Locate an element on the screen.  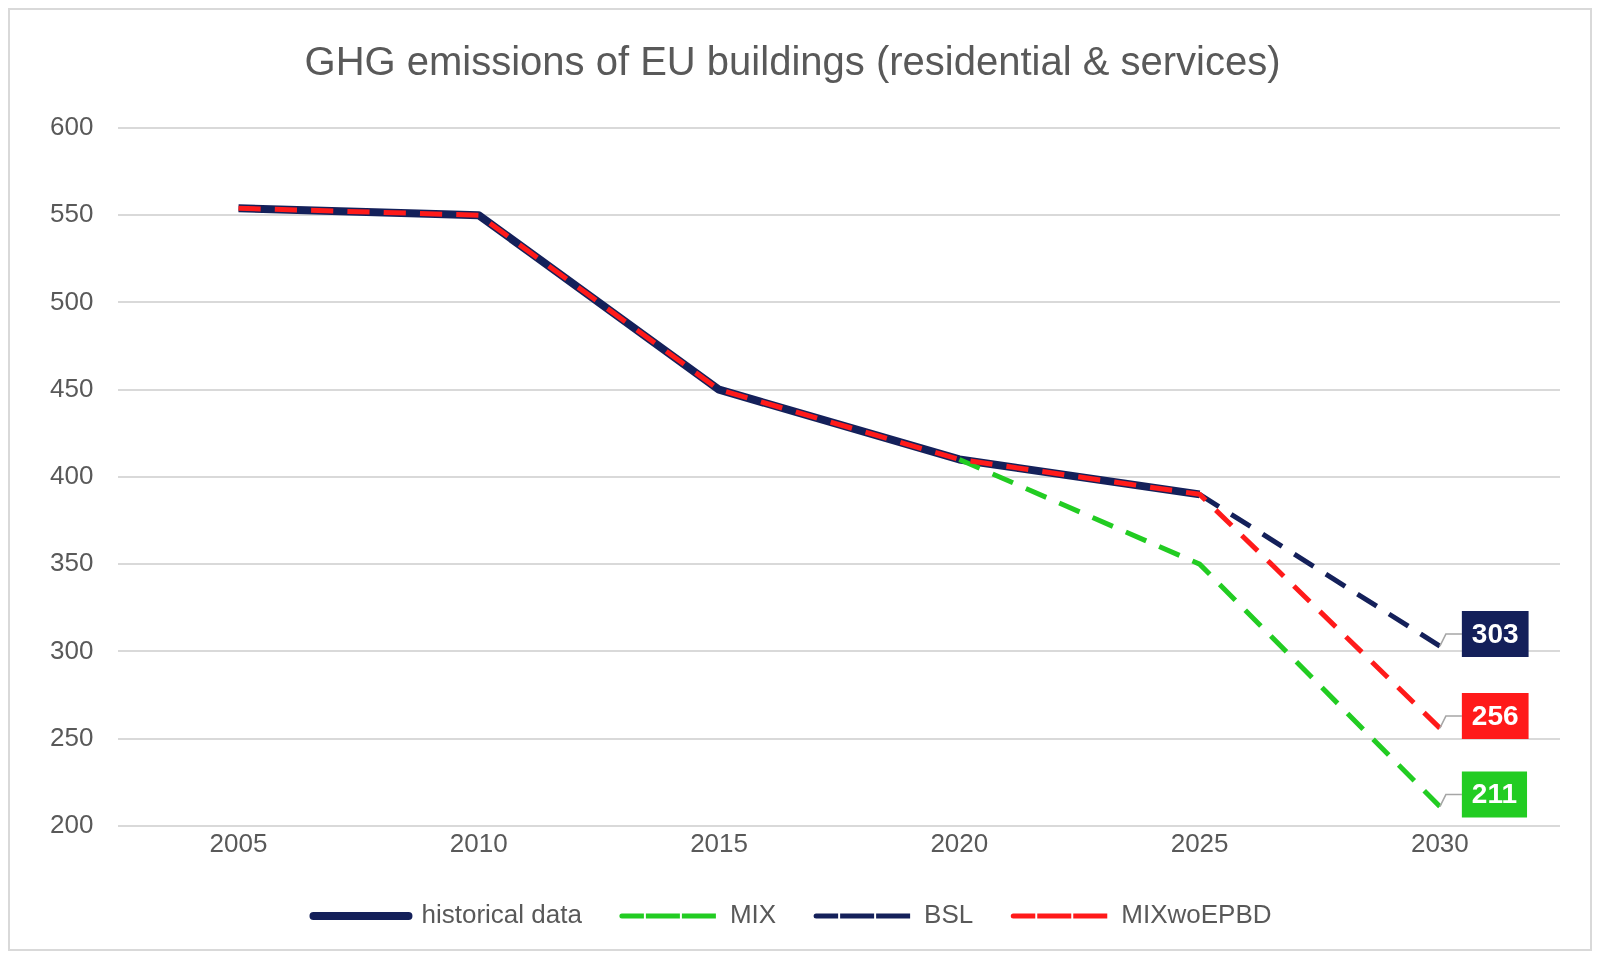
legend-label: historical data is located at coordinates (502, 914).